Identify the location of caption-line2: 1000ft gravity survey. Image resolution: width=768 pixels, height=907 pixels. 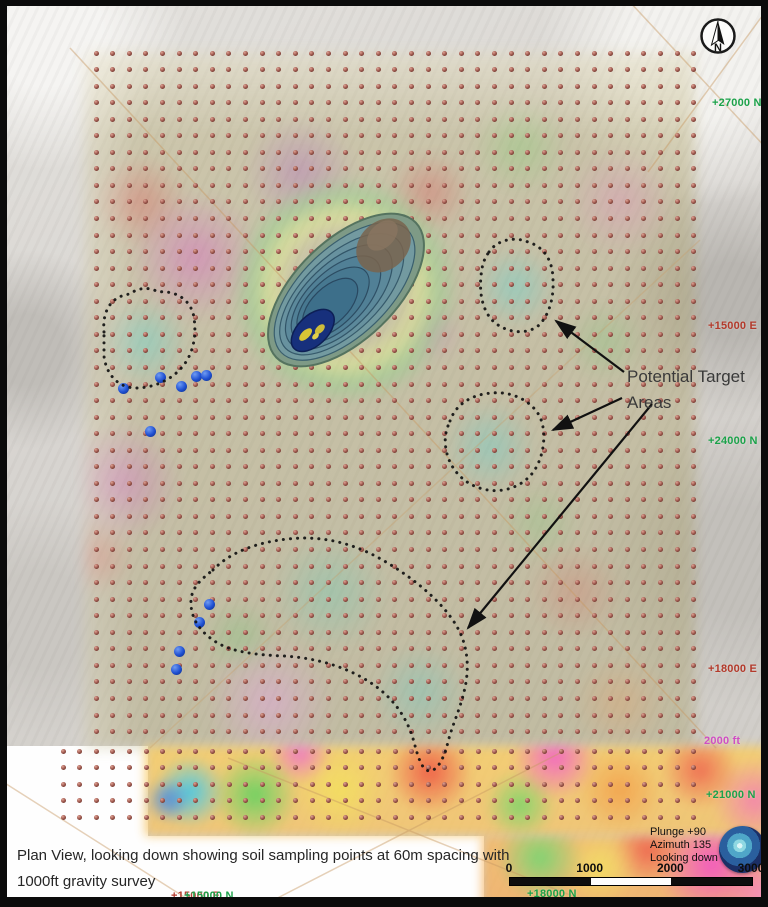
(86, 881).